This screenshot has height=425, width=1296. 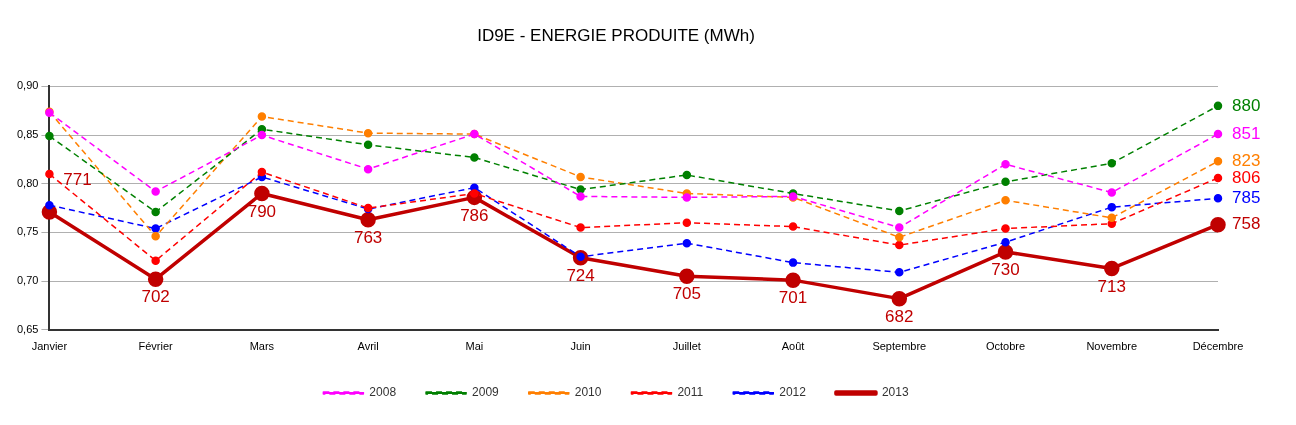 I want to click on annotation: 771, so click(x=77, y=180).